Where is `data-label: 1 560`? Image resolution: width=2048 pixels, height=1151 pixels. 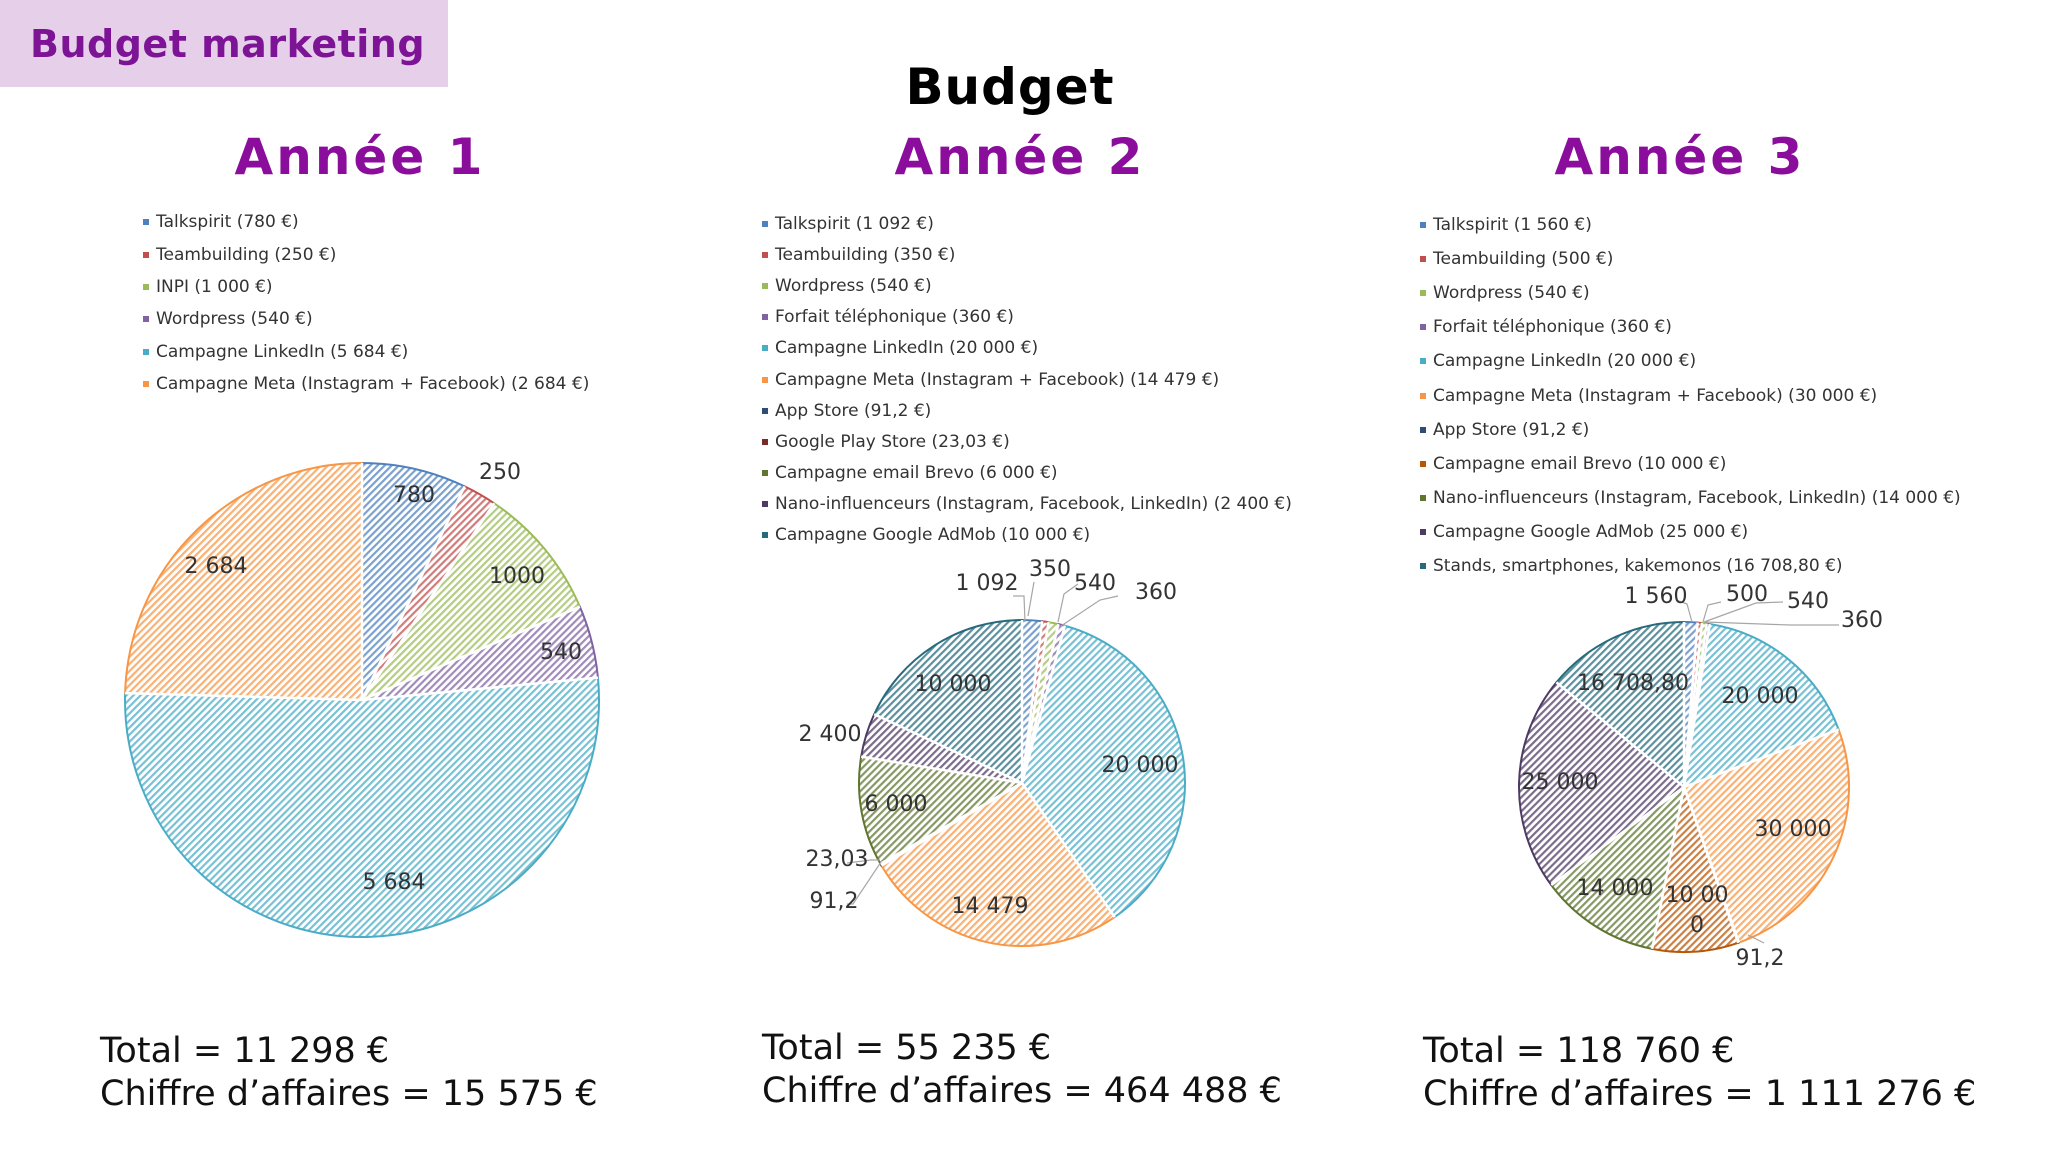 data-label: 1 560 is located at coordinates (1656, 596).